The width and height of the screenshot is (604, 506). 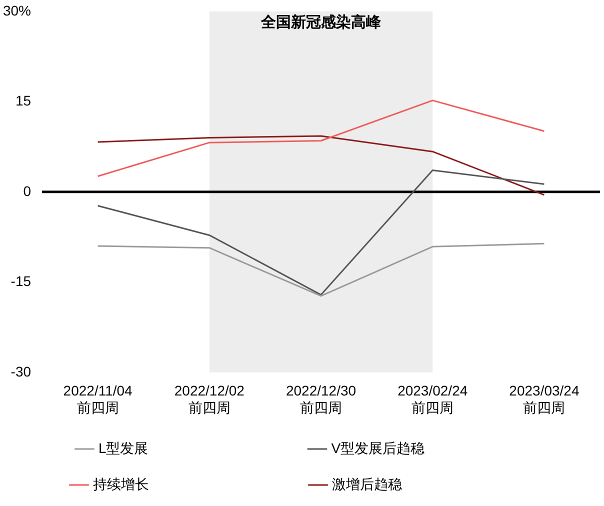 What do you see at coordinates (98, 399) in the screenshot?
I see `x-tick-label: 2022/11/04 前四周` at bounding box center [98, 399].